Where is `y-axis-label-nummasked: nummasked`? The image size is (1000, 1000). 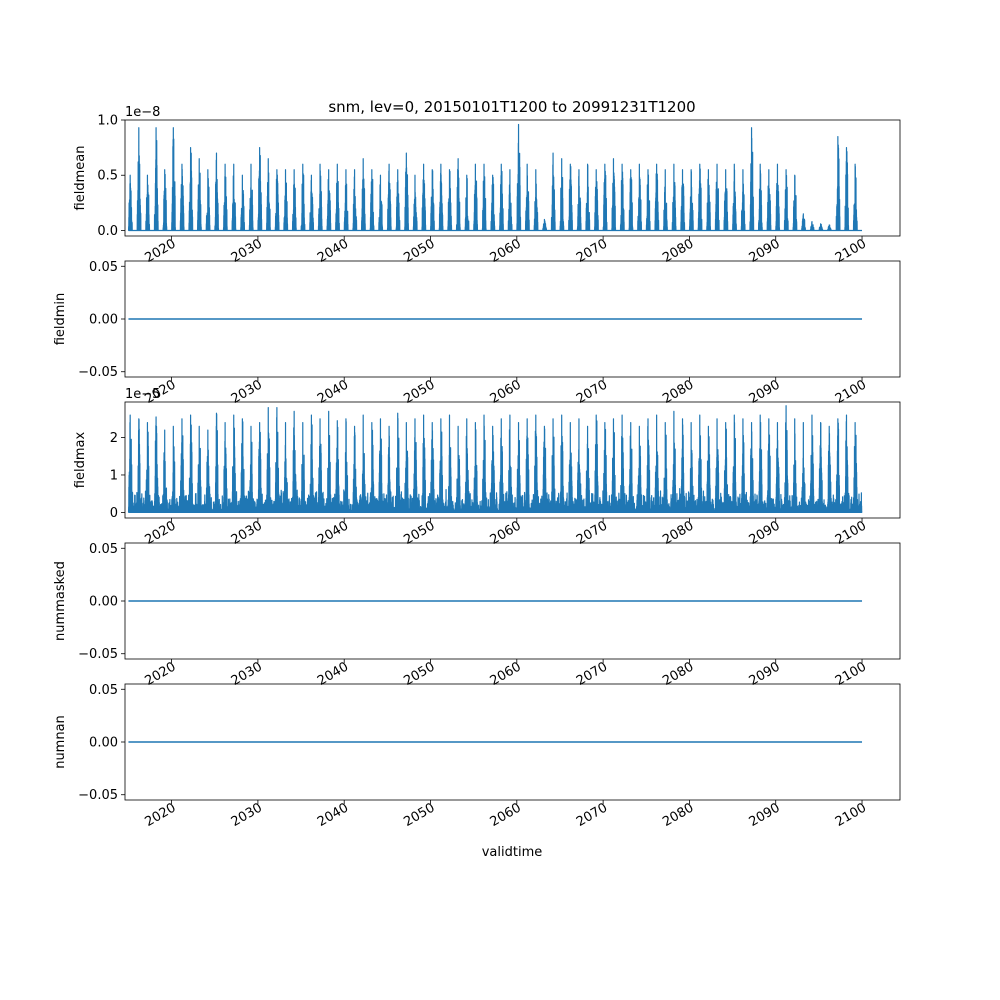 y-axis-label-nummasked: nummasked is located at coordinates (60, 601).